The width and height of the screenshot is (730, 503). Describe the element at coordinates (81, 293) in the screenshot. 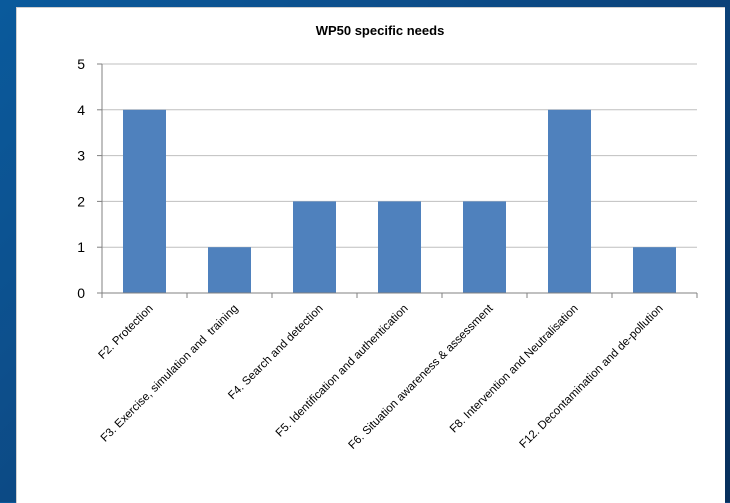

I see `y-tick-label: 0` at that location.